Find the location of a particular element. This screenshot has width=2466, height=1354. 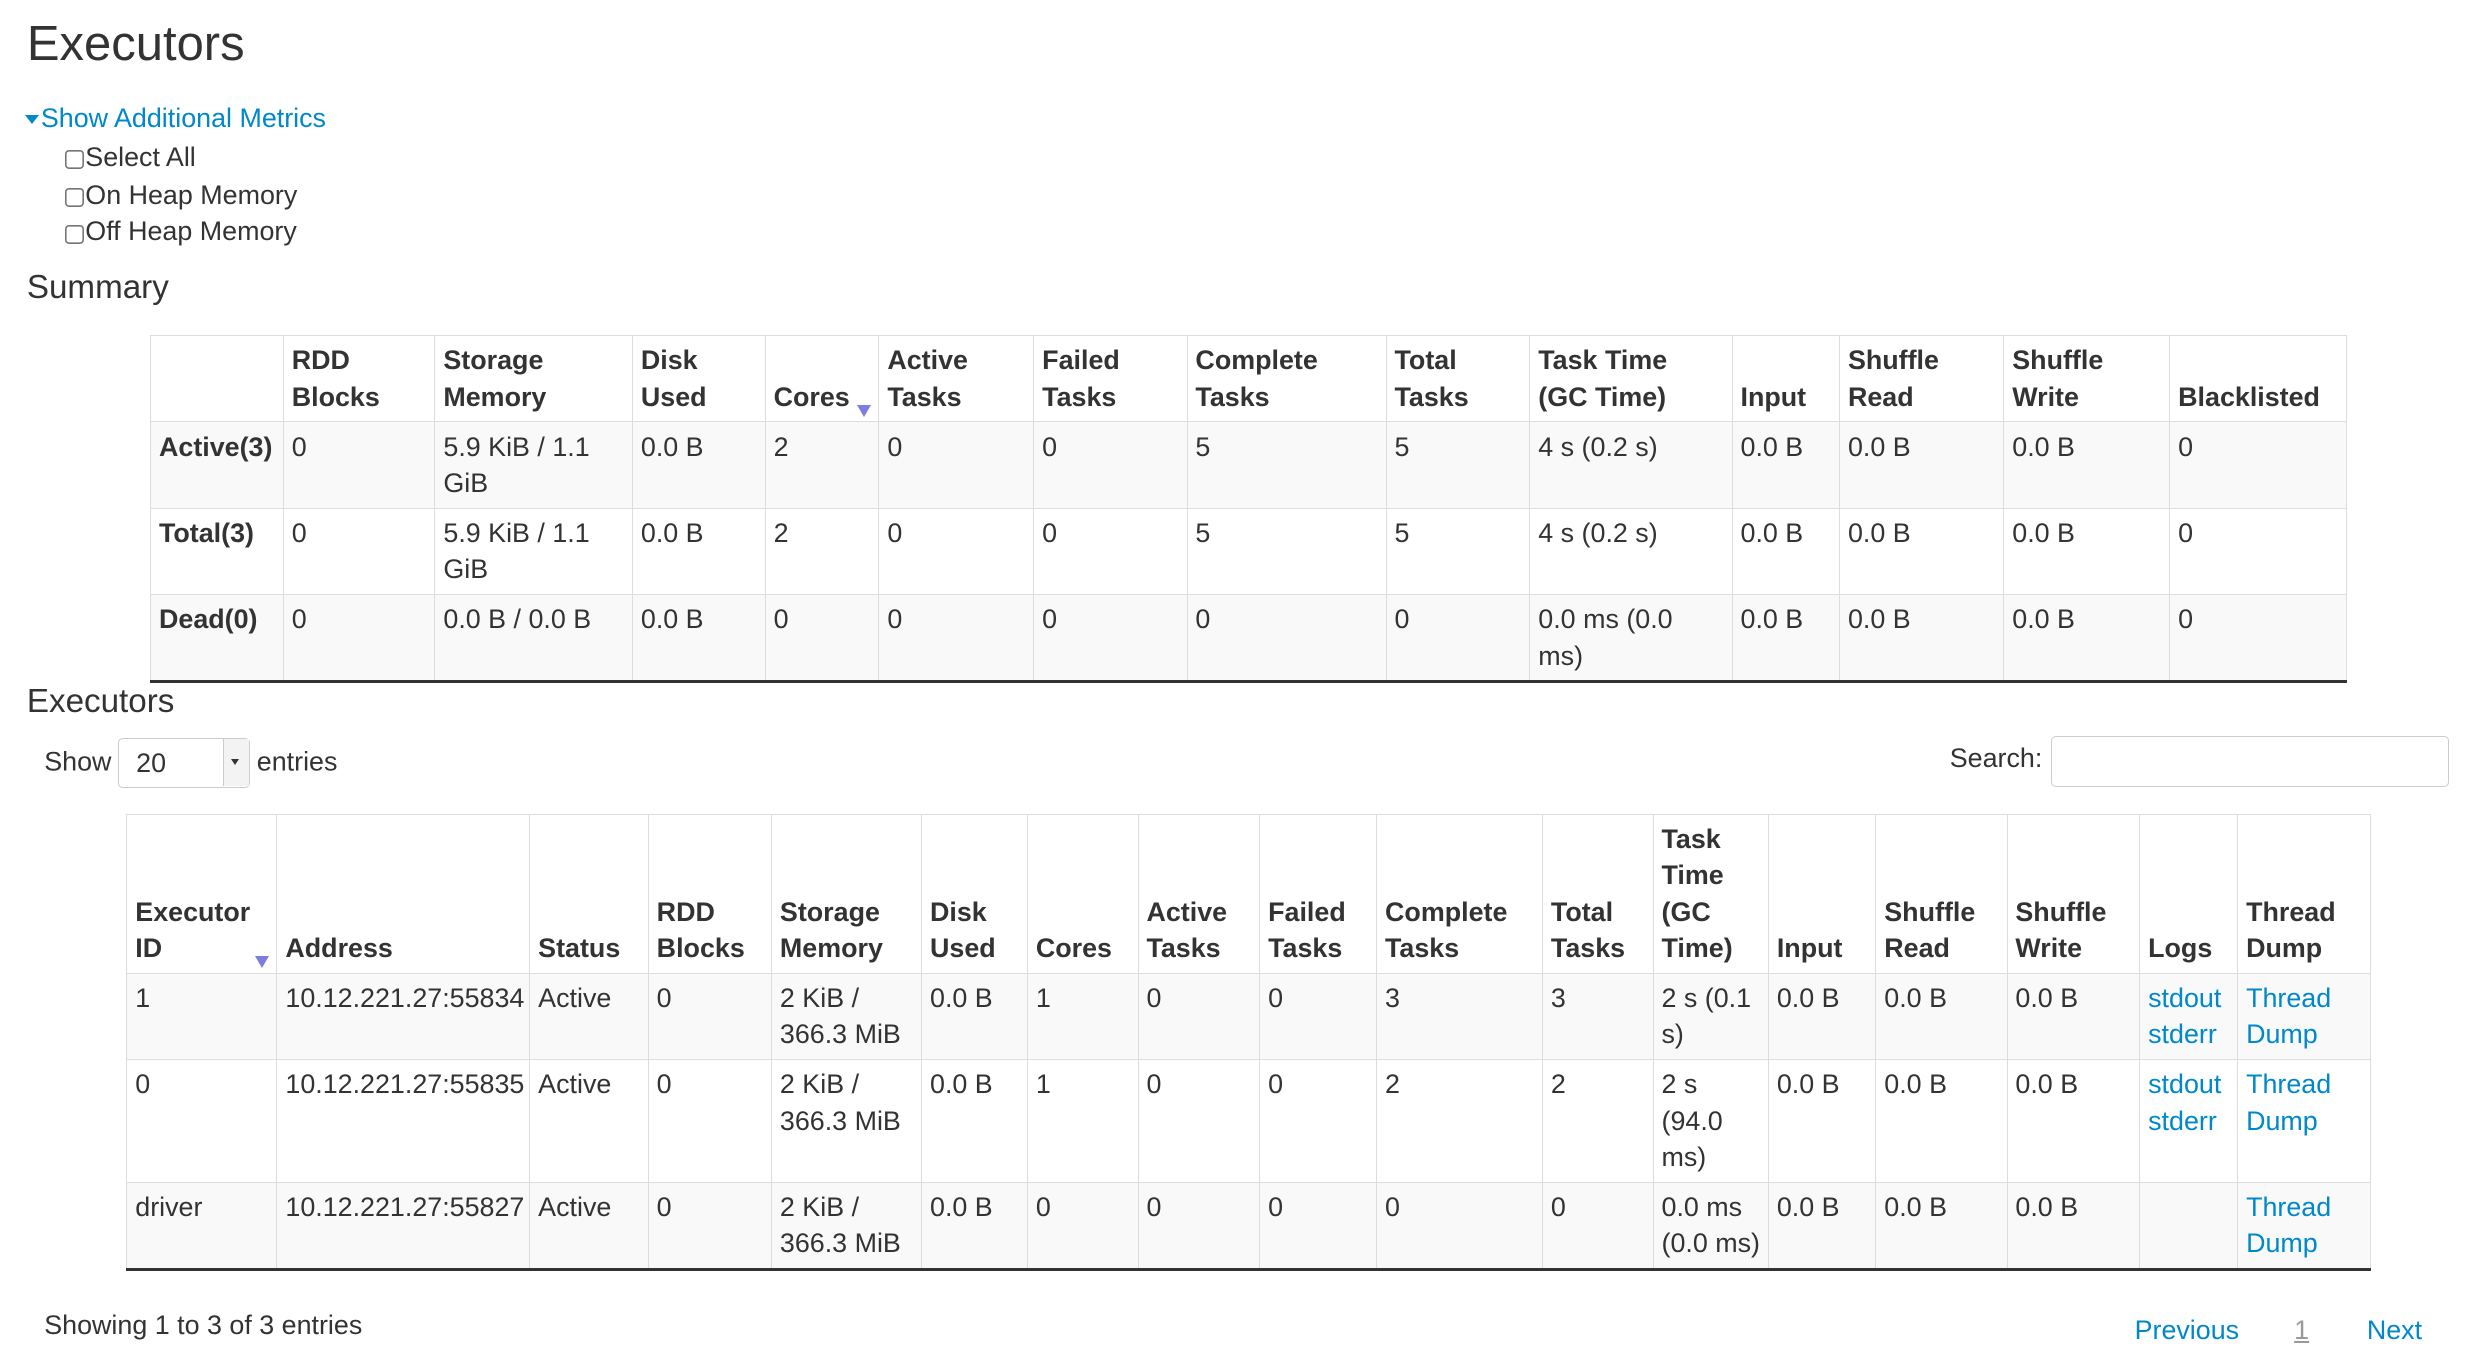

cell: 10.12.221.27:55835 is located at coordinates (403, 1121).